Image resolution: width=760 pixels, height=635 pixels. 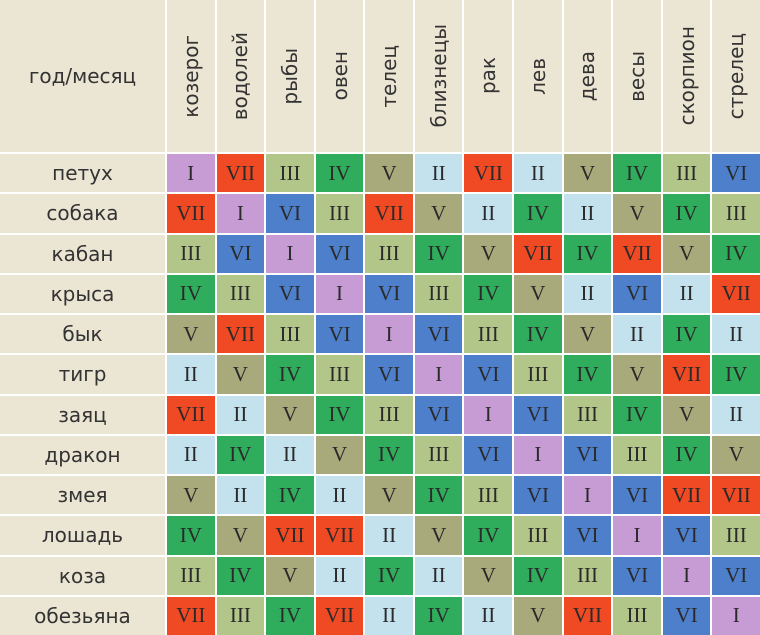 I want to click on row-label: крыса, so click(x=82, y=293).